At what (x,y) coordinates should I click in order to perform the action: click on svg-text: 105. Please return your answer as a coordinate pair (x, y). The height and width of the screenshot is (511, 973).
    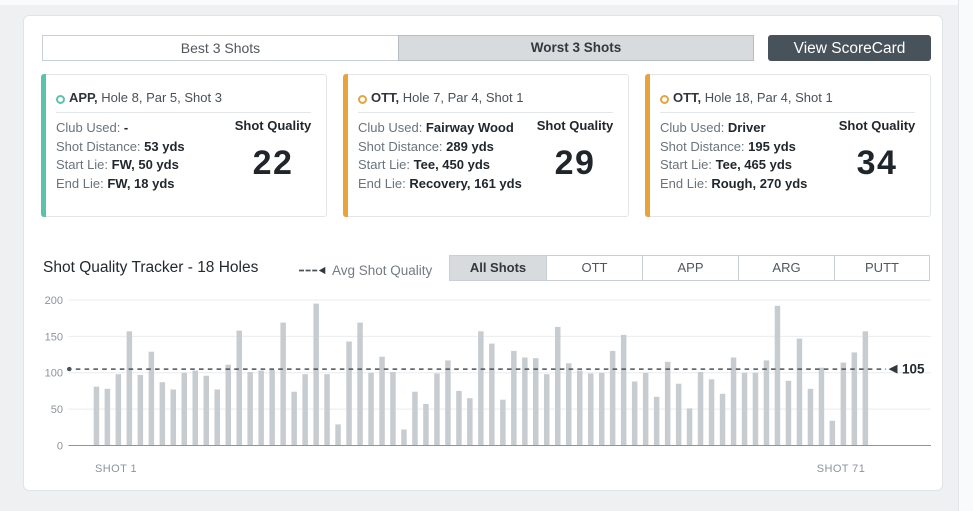
    Looking at the image, I should click on (913, 369).